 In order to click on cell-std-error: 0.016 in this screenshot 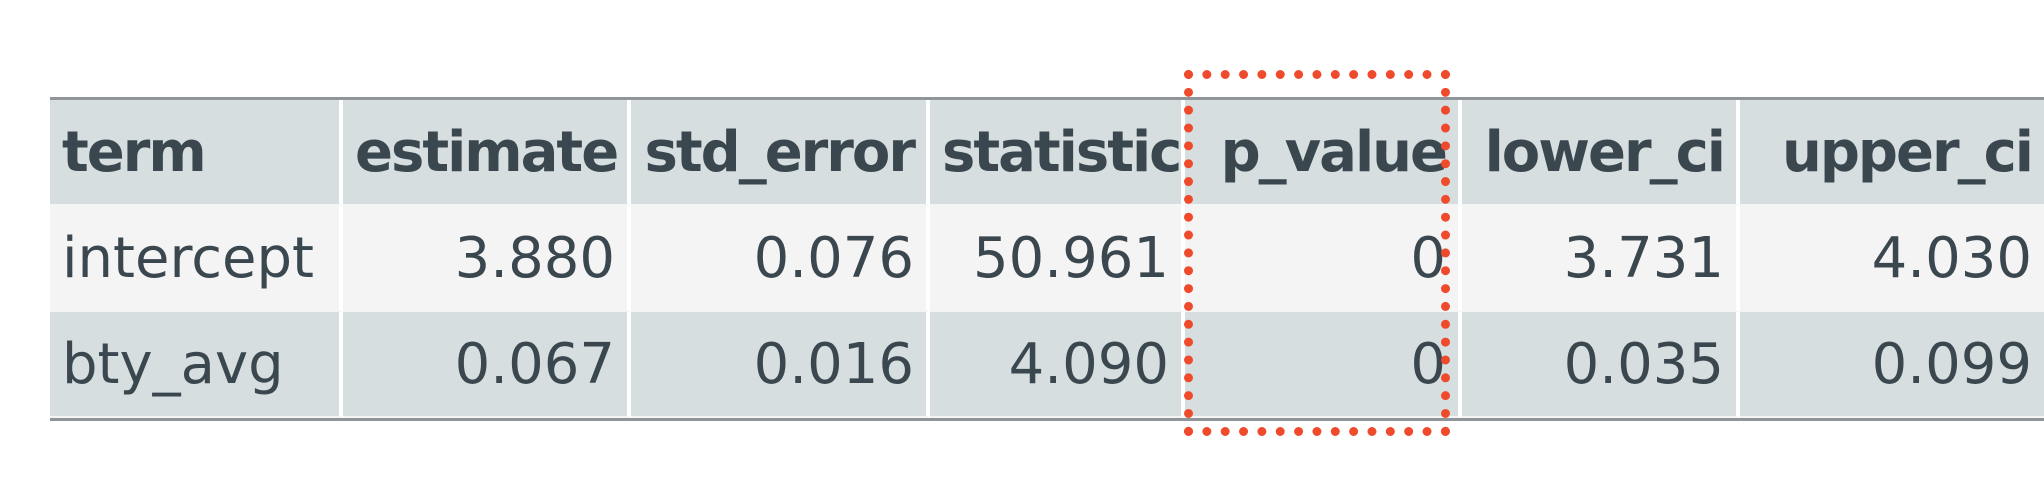, I will do `click(780, 365)`.